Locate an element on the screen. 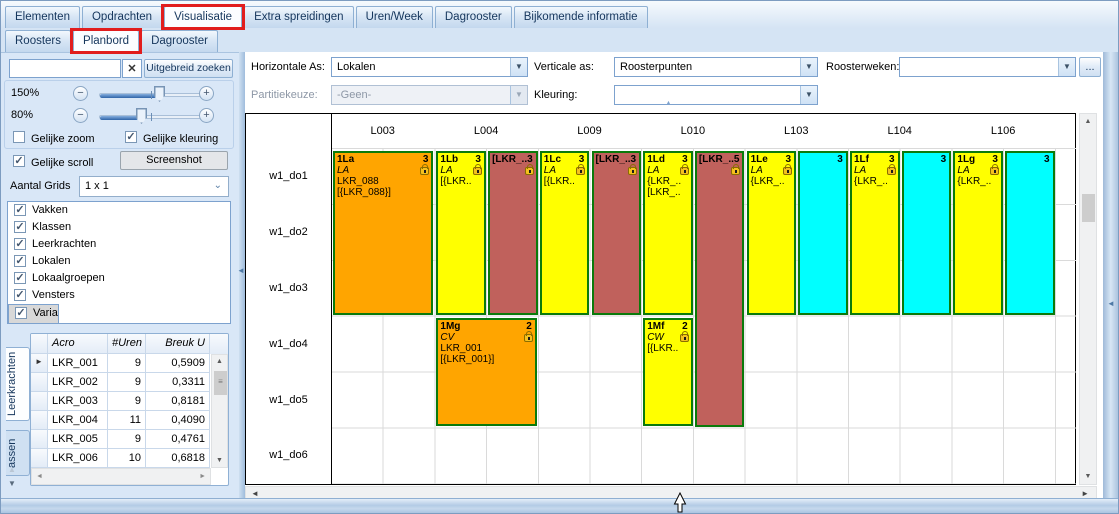  table-vertical-scrollbar: ▲ ≡ ▼ is located at coordinates (219, 411).